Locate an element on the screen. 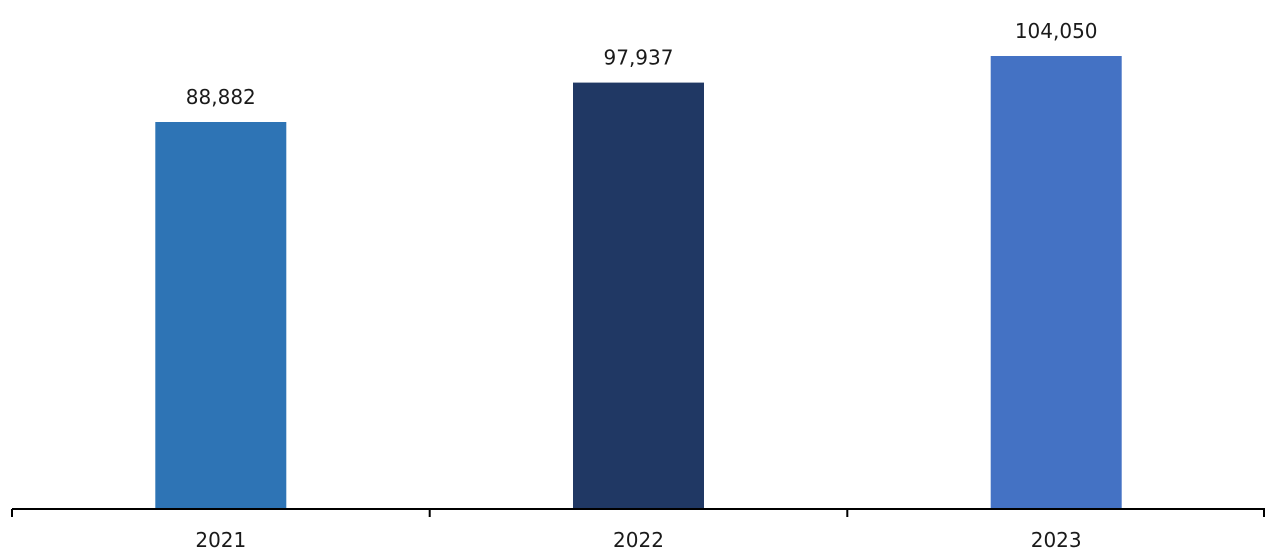  value-label-2023: 104,050 is located at coordinates (1056, 31).